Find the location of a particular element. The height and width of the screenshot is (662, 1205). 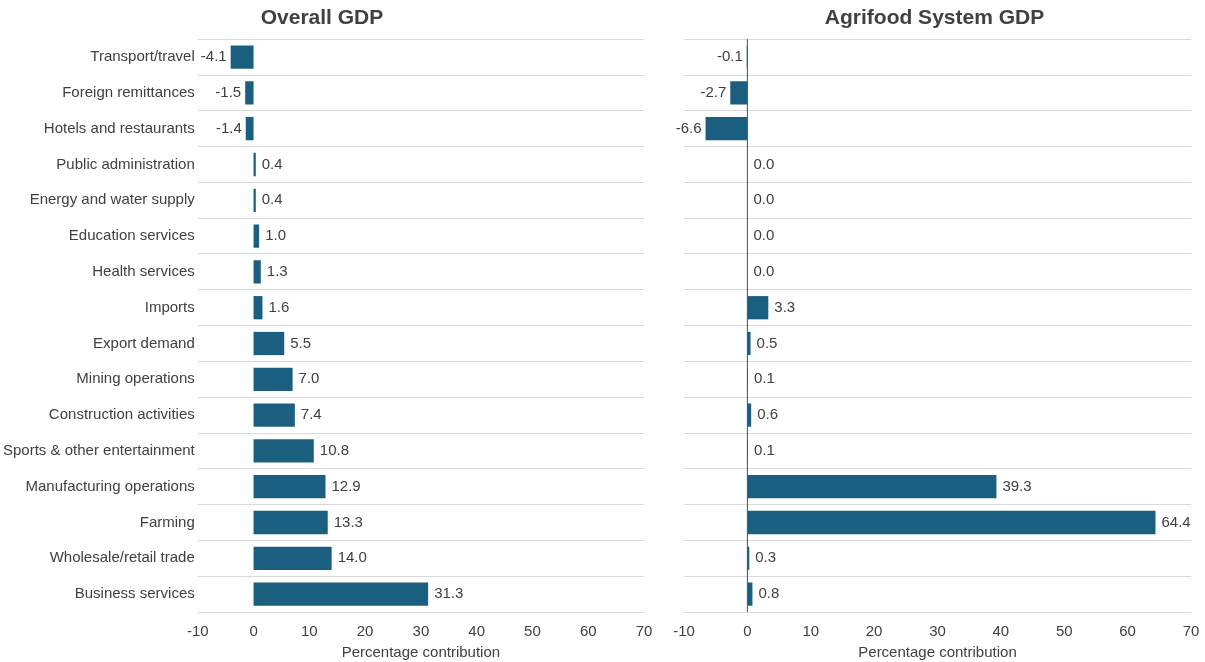

y-tick-label: Public administration is located at coordinates (125, 163).